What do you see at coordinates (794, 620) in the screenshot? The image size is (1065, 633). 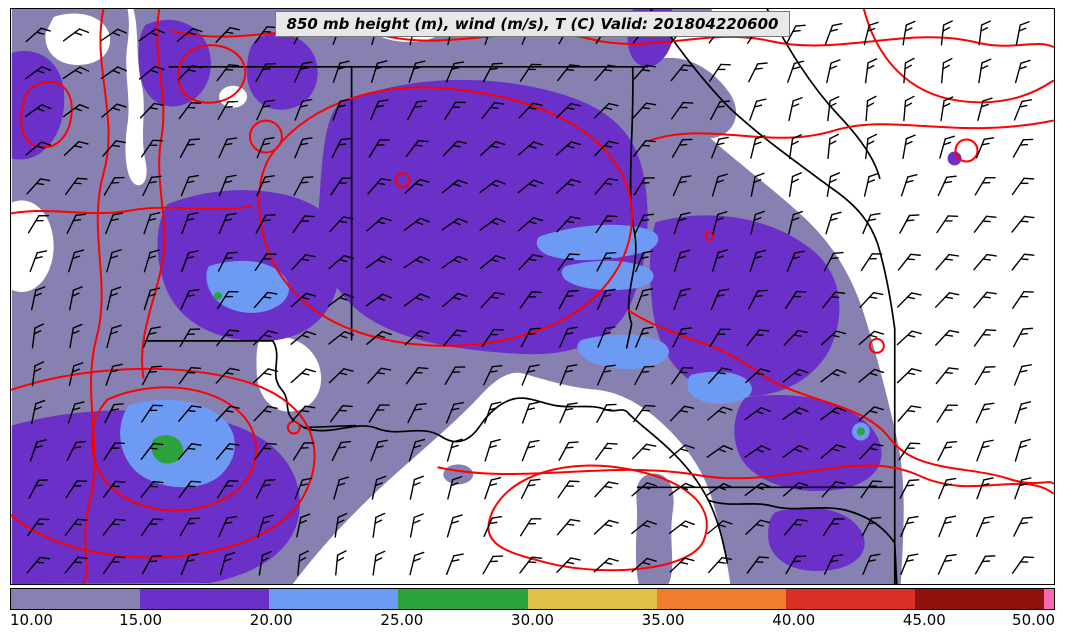 I see `colorbar-tick: 40.00` at bounding box center [794, 620].